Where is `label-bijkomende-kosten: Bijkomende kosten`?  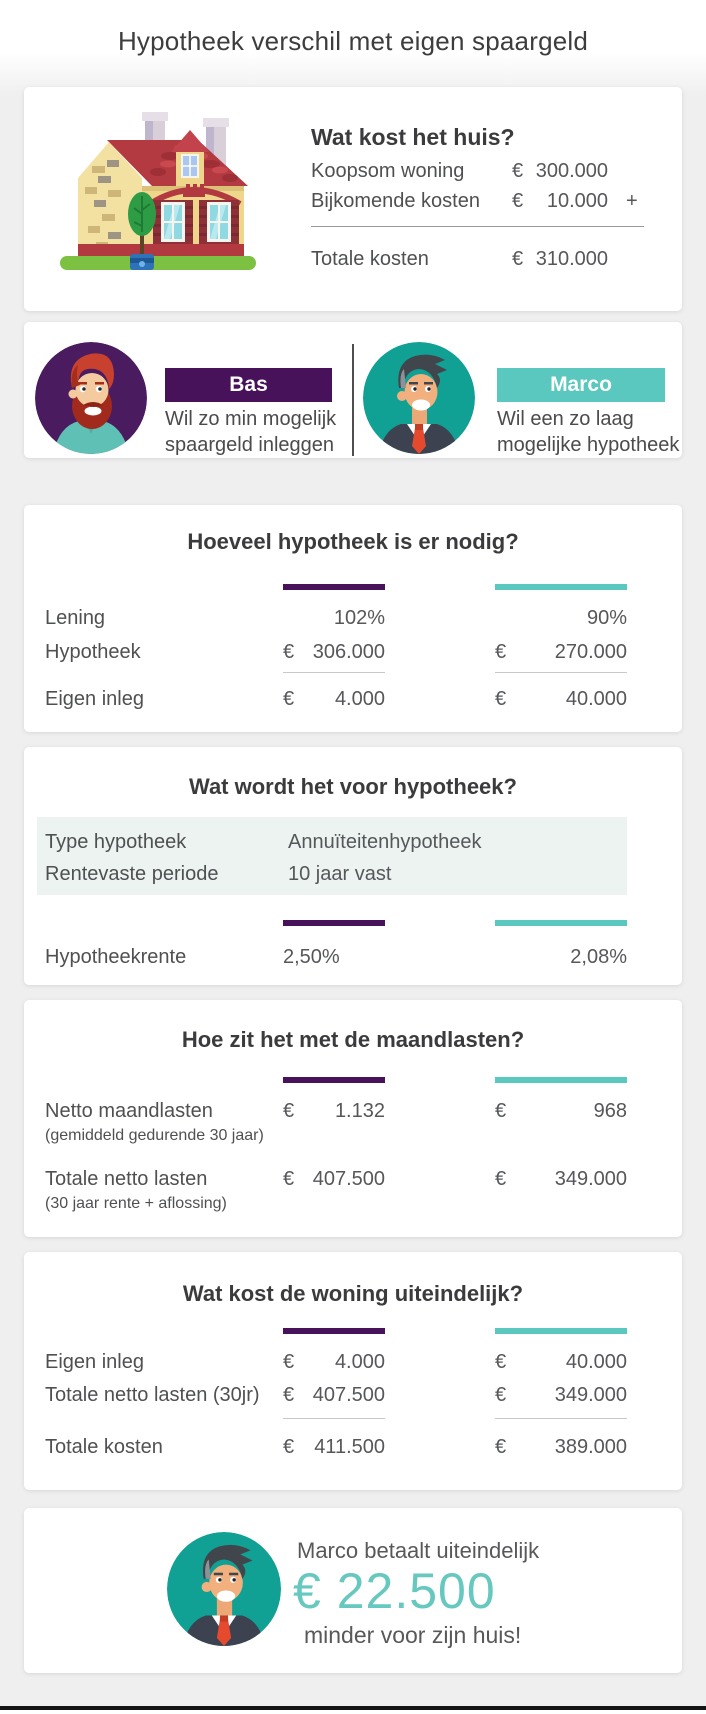 label-bijkomende-kosten: Bijkomende kosten is located at coordinates (395, 201).